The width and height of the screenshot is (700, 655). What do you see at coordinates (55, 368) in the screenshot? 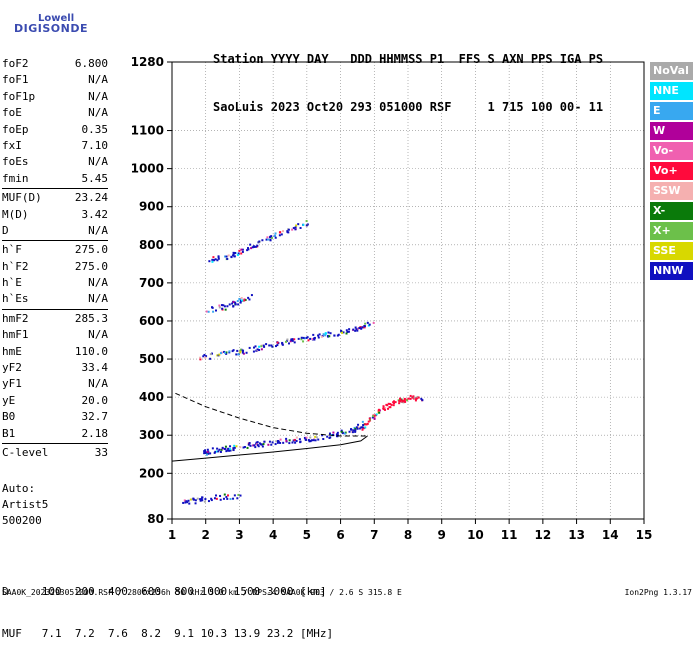
I see `param-row: yF2 33.4` at bounding box center [55, 368].